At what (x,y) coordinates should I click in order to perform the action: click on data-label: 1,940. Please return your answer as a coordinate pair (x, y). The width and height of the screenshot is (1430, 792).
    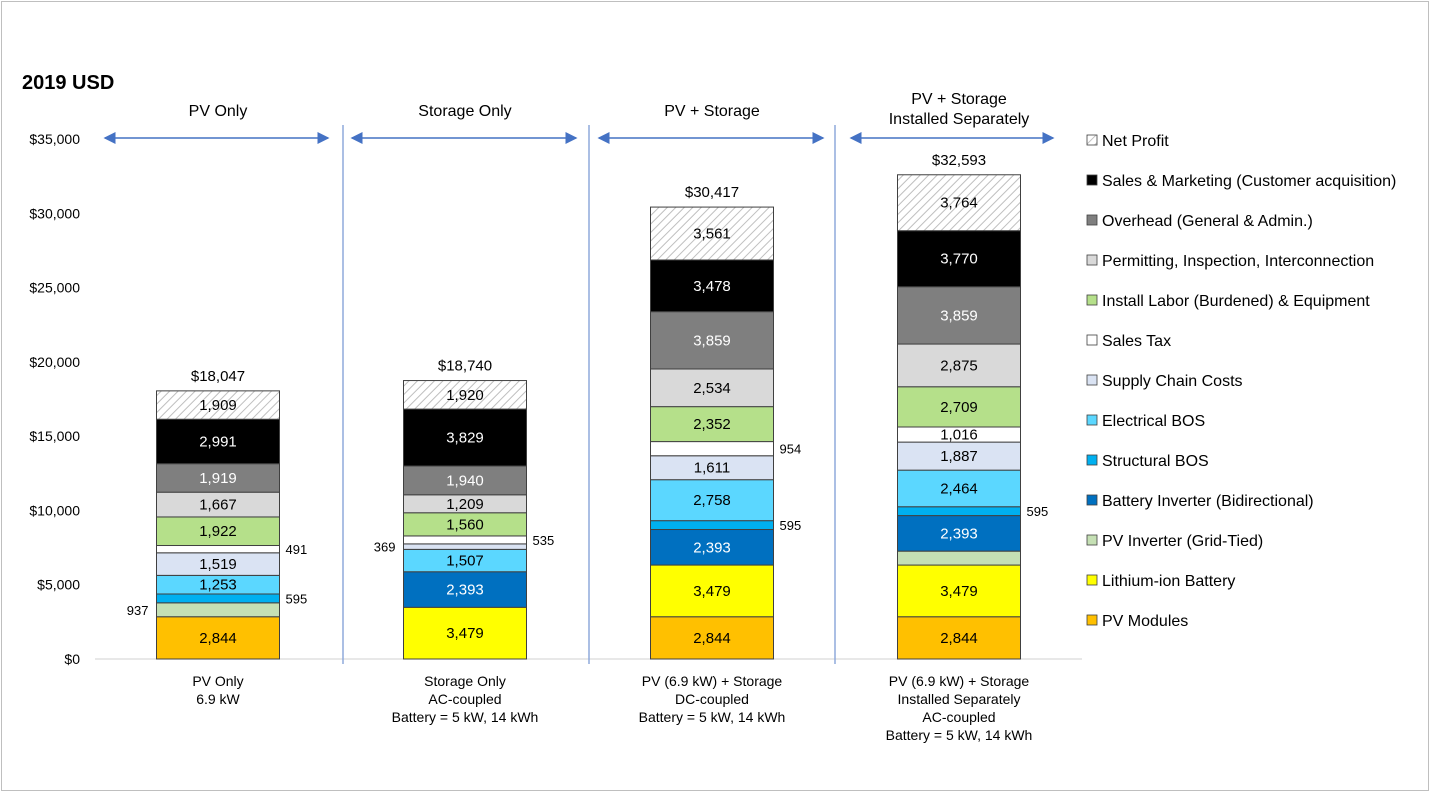
    Looking at the image, I should click on (465, 480).